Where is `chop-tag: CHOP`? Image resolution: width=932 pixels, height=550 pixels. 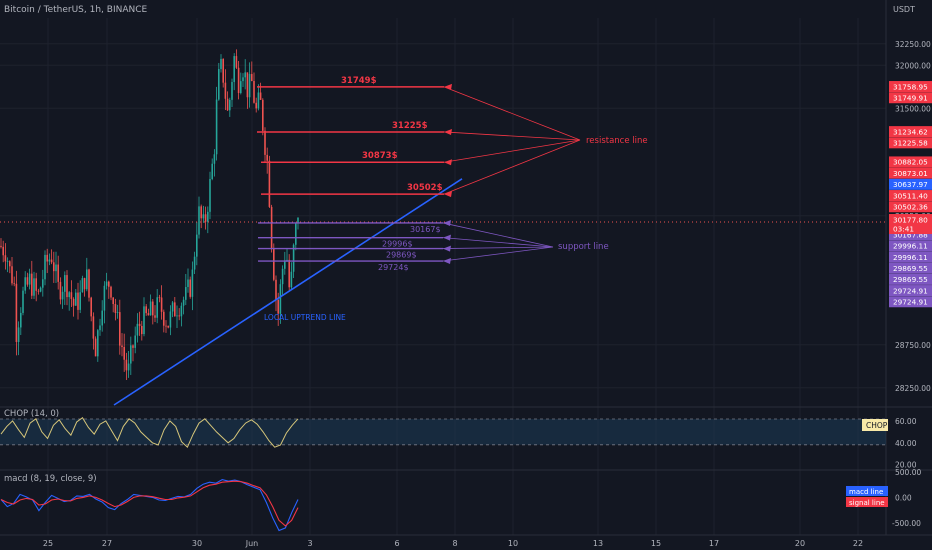 chop-tag: CHOP is located at coordinates (877, 425).